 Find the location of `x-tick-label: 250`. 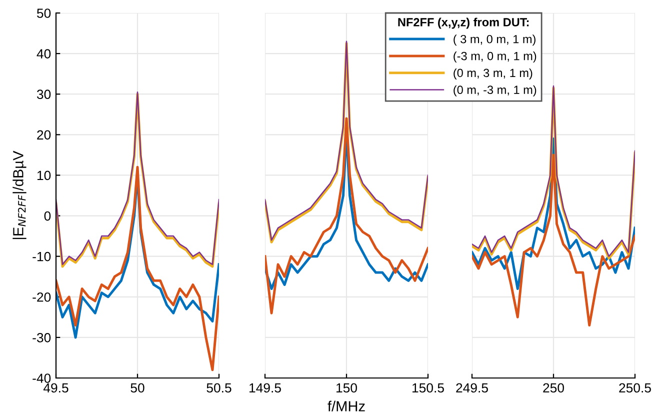

x-tick-label: 250 is located at coordinates (553, 388).